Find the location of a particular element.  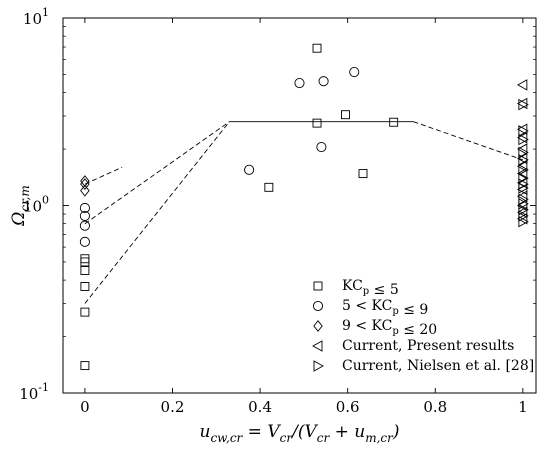

legend-item: Current, Nielsen et al. [28] is located at coordinates (423, 366).